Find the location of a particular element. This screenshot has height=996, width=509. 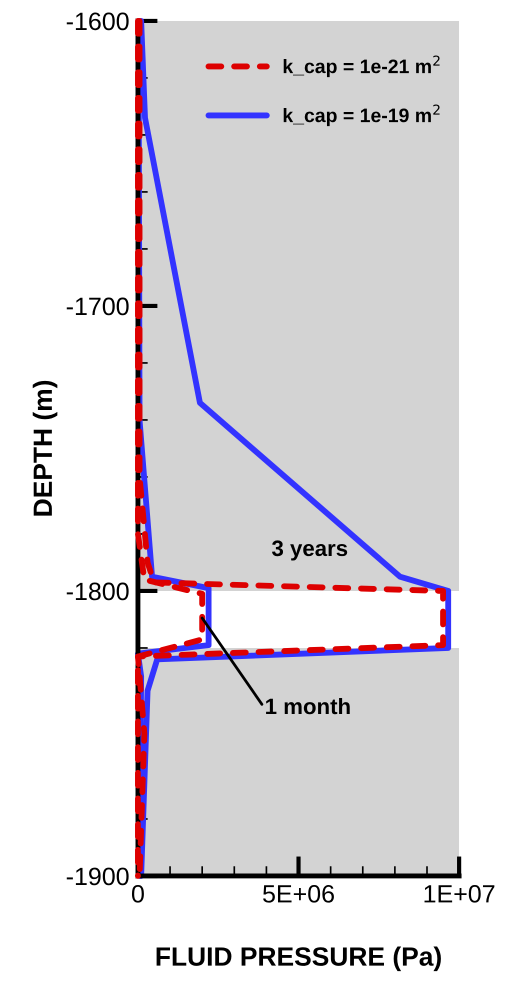

y-axis-title: DEPTH (m) is located at coordinates (45, 448).